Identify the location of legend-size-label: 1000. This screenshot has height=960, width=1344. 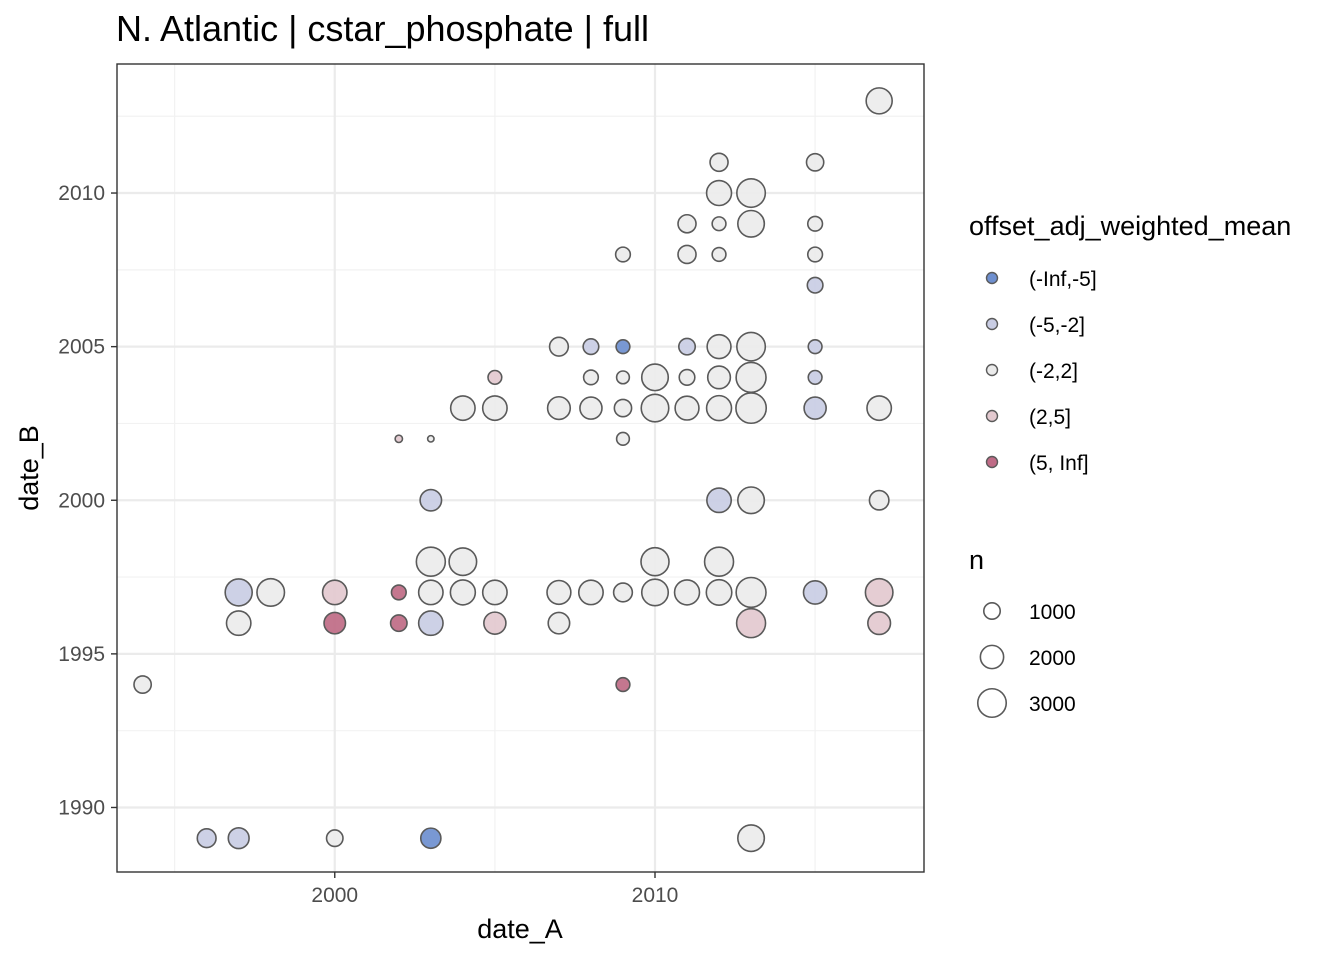
(1052, 612).